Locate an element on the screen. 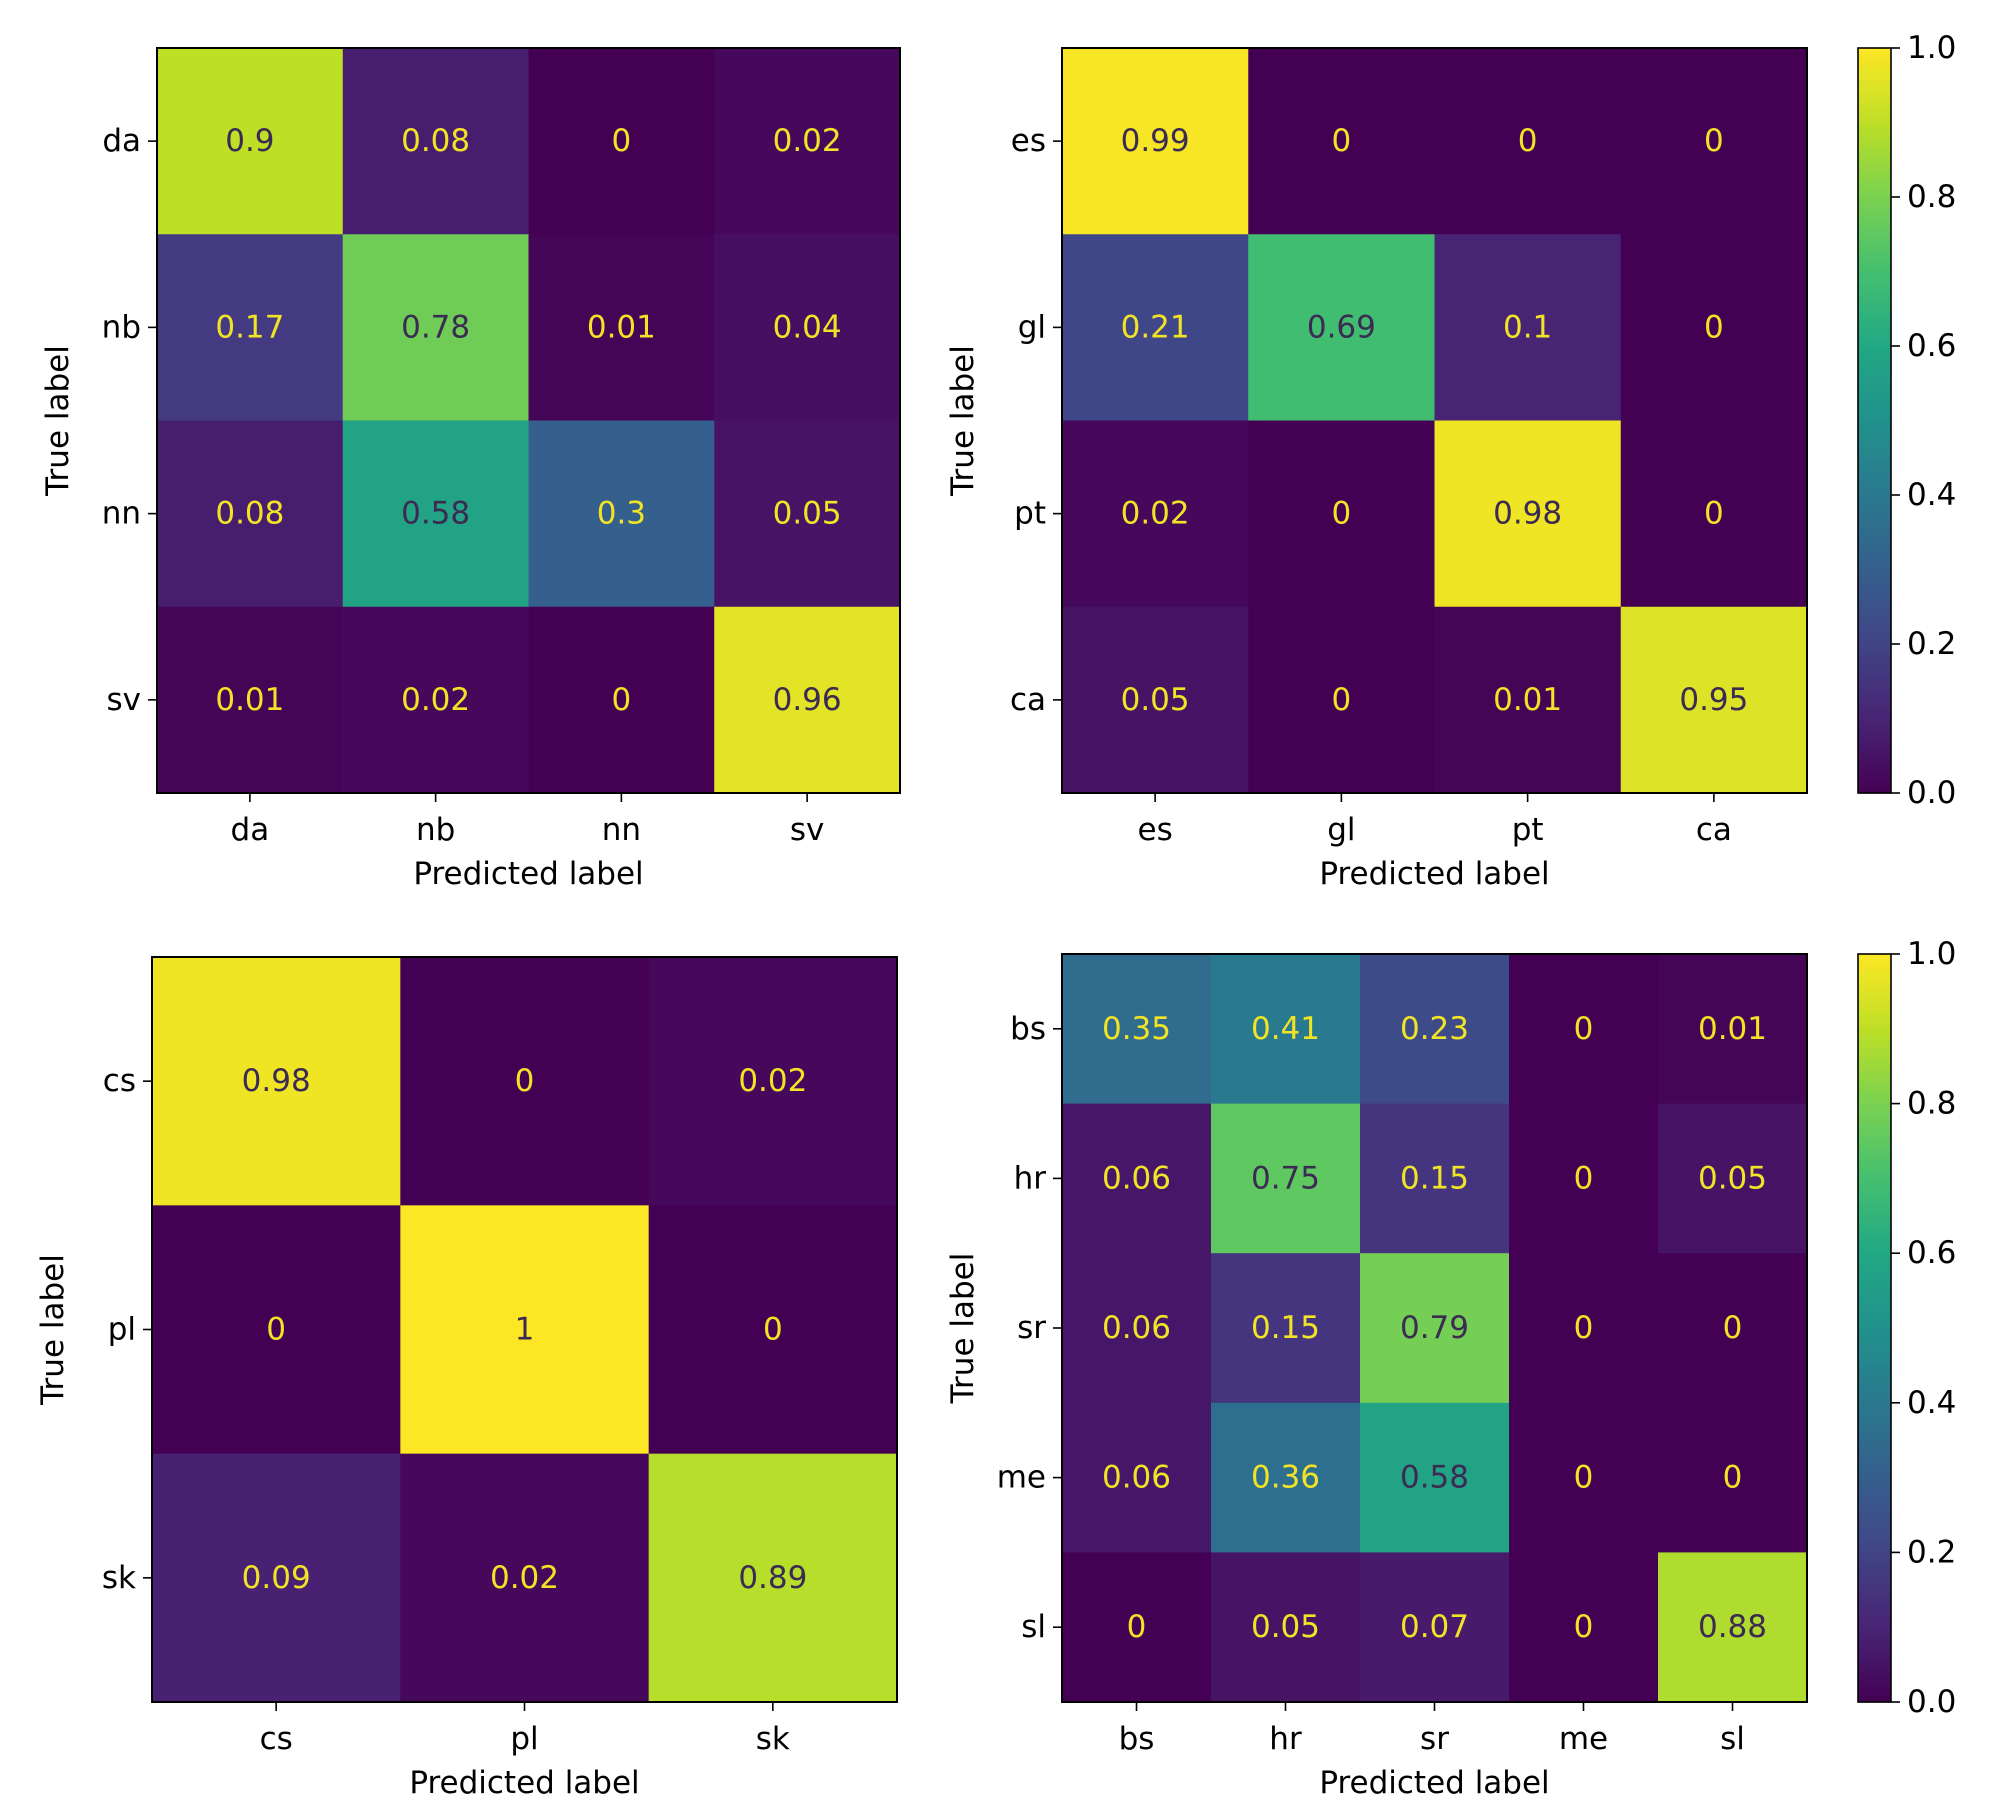 The width and height of the screenshot is (2000, 1808). x-tick-label: da is located at coordinates (250, 830).